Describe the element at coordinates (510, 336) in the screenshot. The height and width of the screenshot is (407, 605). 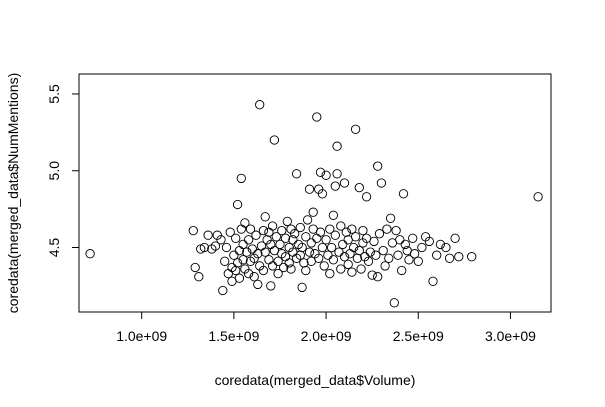
I see `x-tick-label: 3.0e+09` at that location.